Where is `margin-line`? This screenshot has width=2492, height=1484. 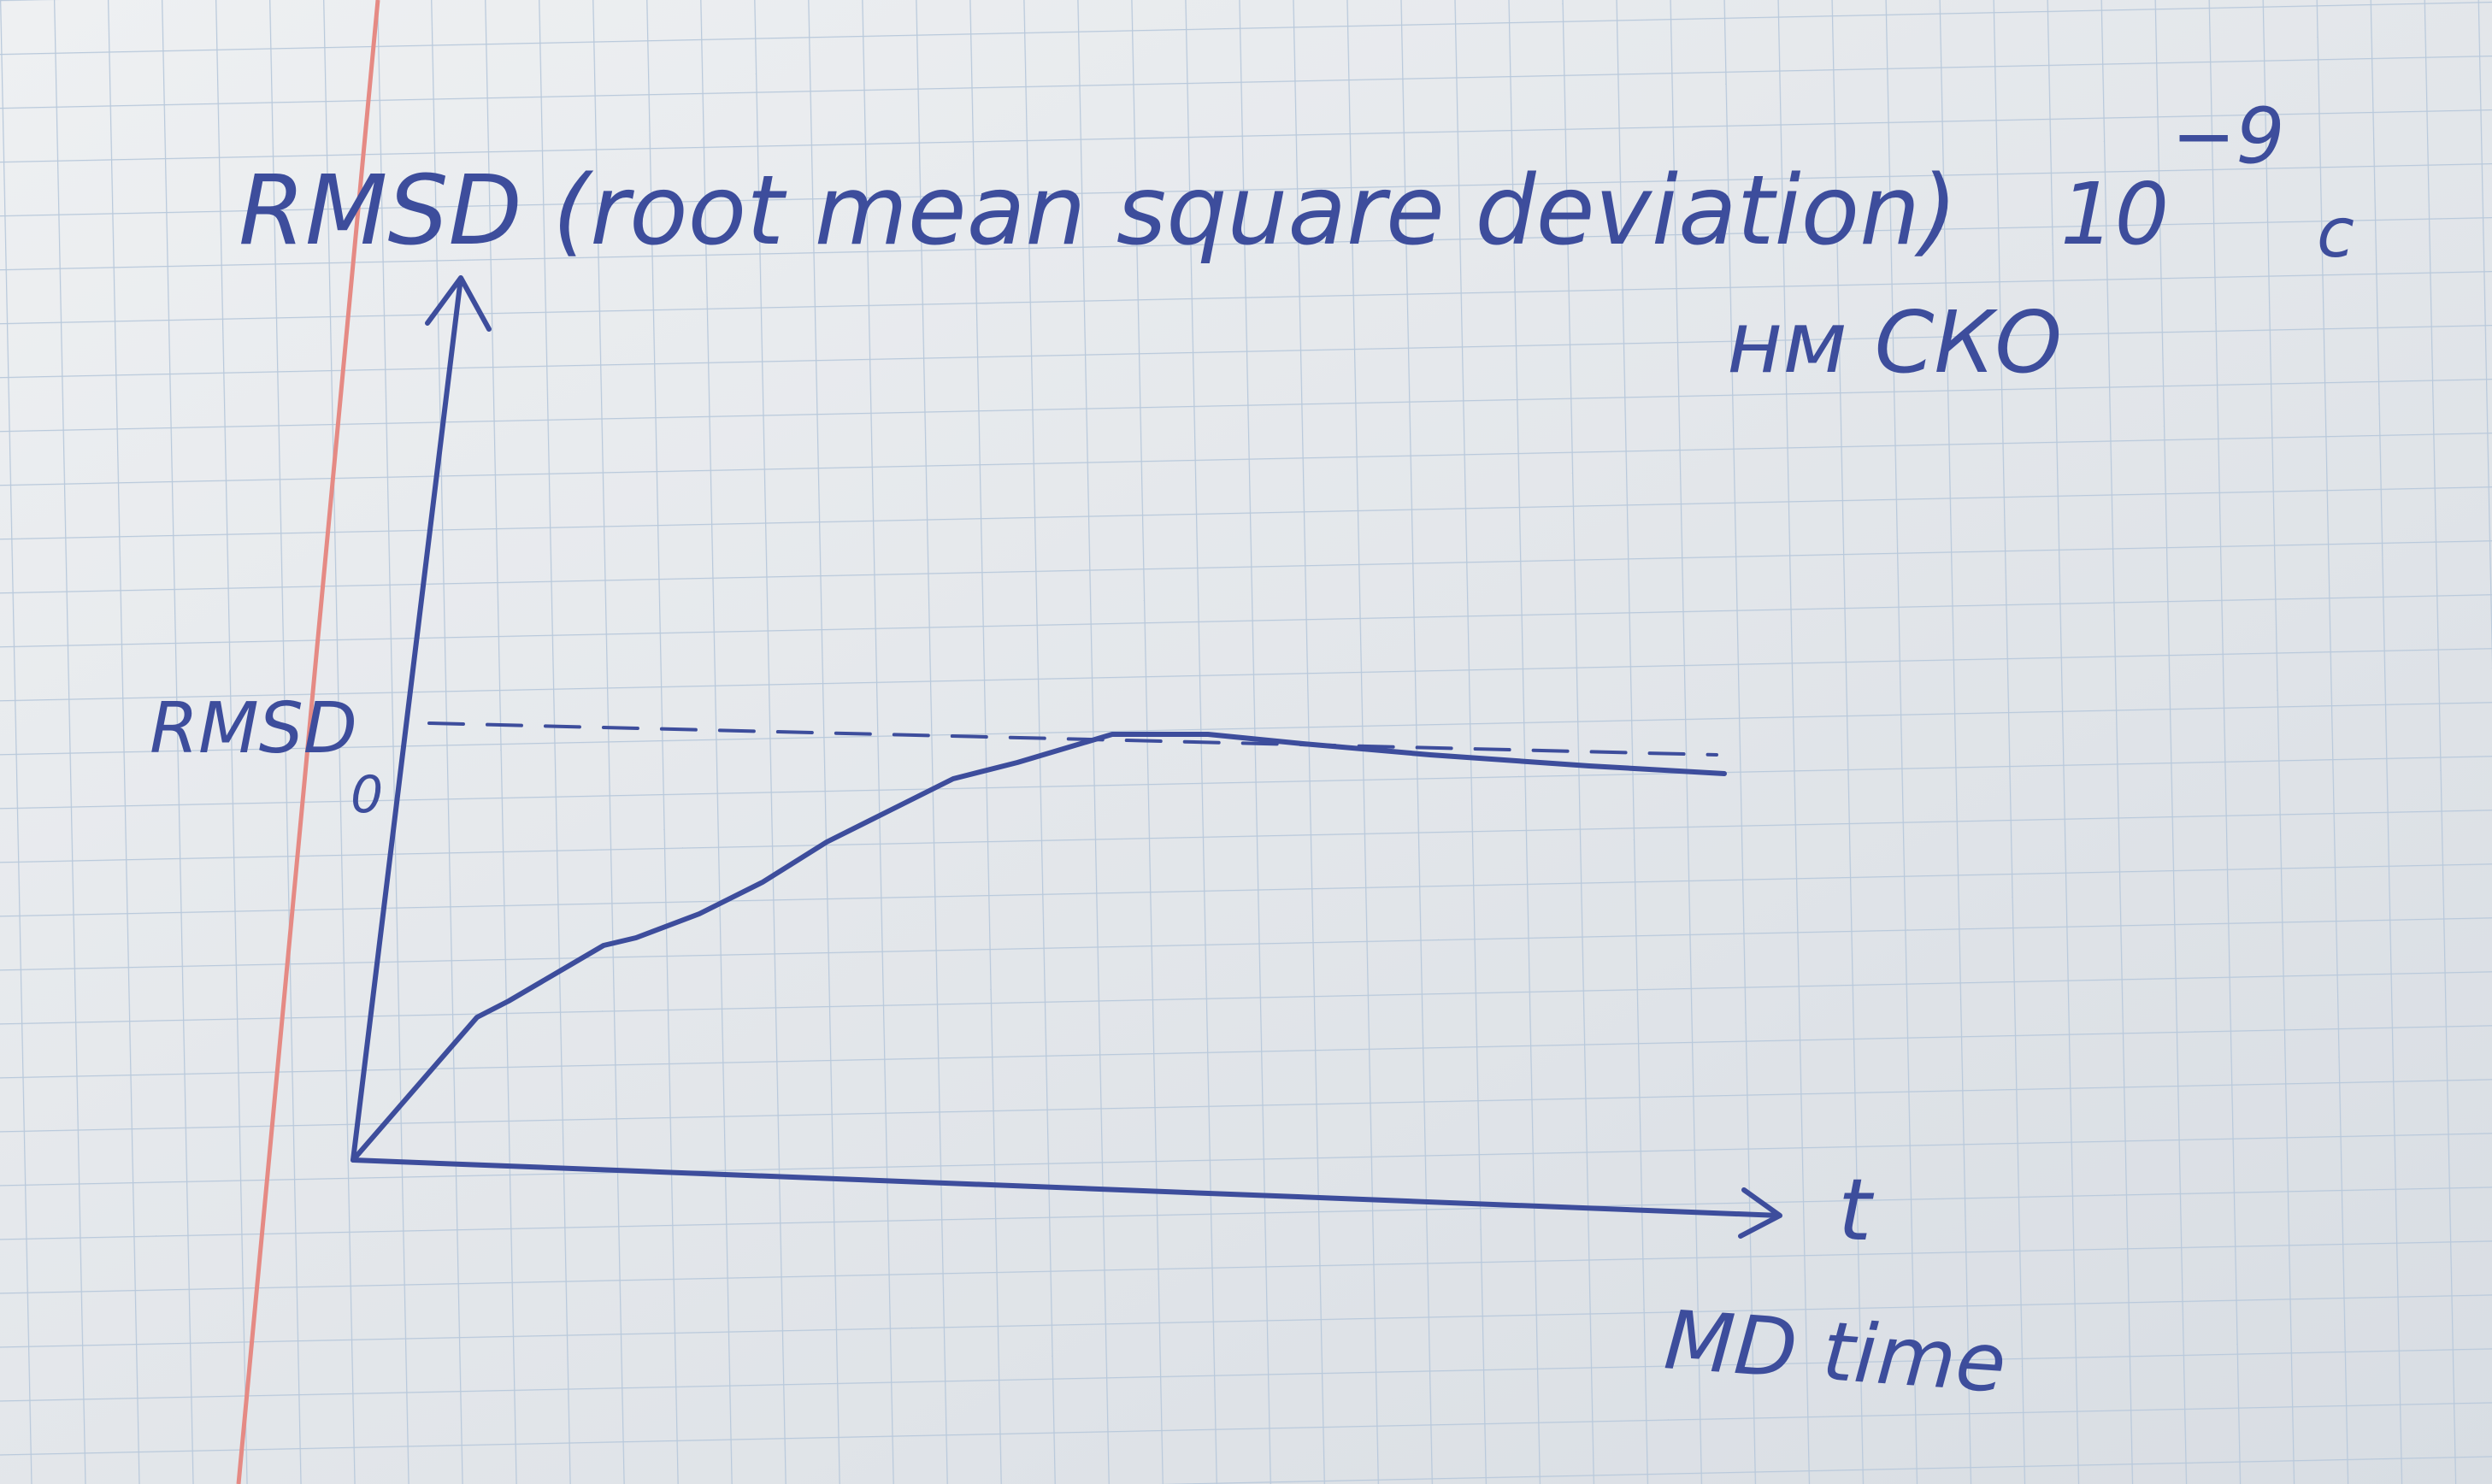
margin-line is located at coordinates (308, 742).